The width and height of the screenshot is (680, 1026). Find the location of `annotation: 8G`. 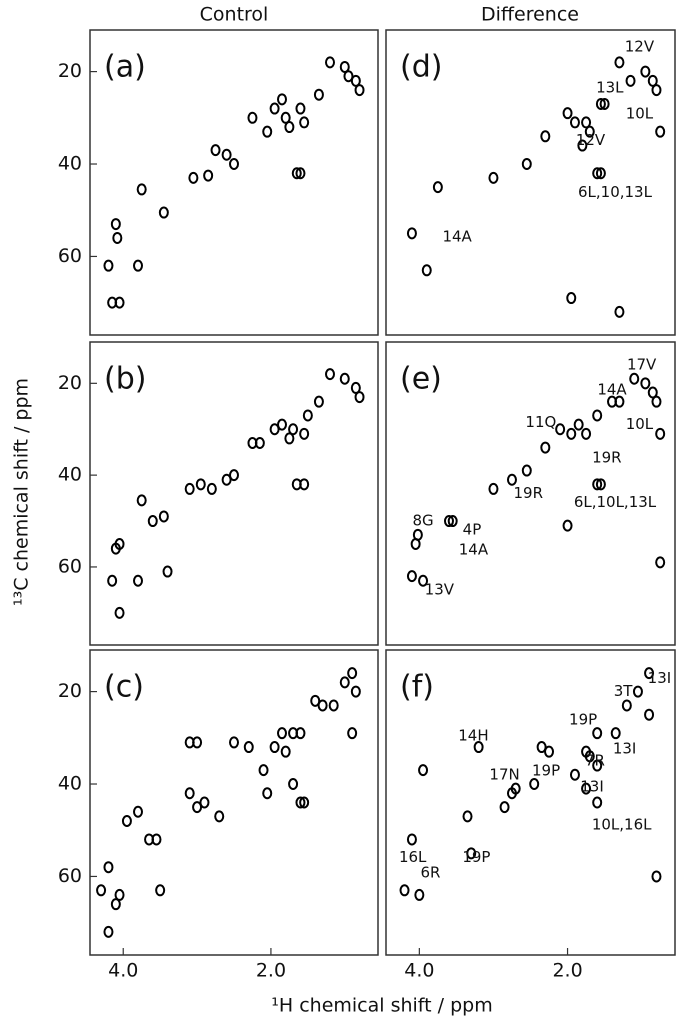

annotation: 8G is located at coordinates (422, 521).